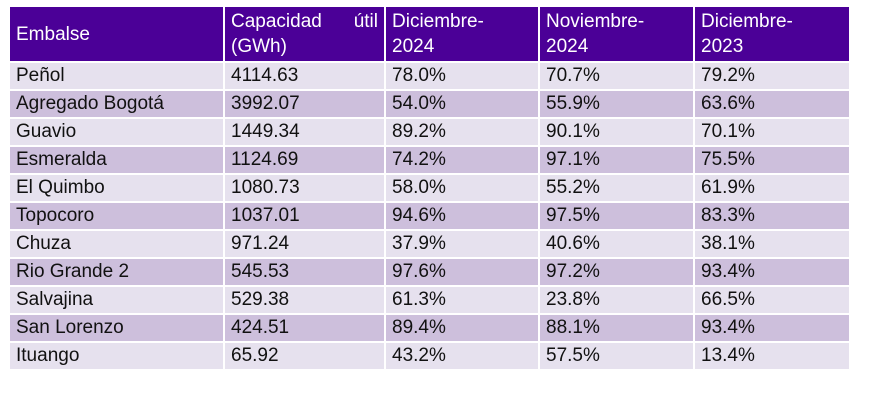 The width and height of the screenshot is (871, 400). What do you see at coordinates (462, 356) in the screenshot?
I see `cell-dic2024: 43.2%` at bounding box center [462, 356].